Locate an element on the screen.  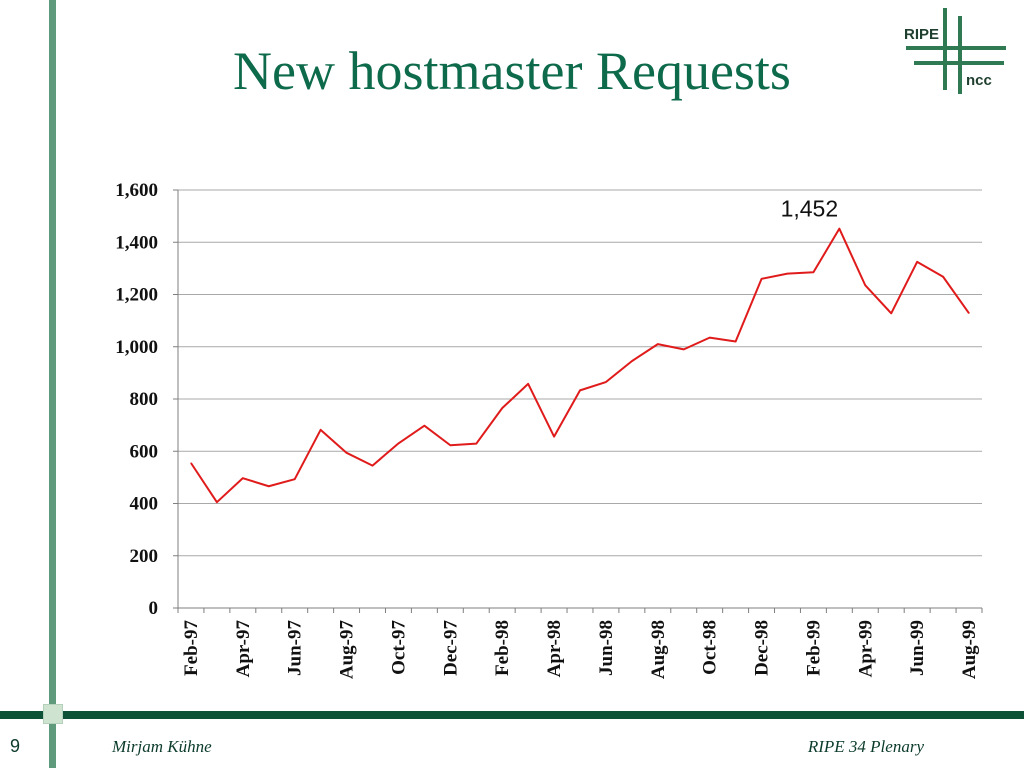
footer-corner-square is located at coordinates (53, 714).